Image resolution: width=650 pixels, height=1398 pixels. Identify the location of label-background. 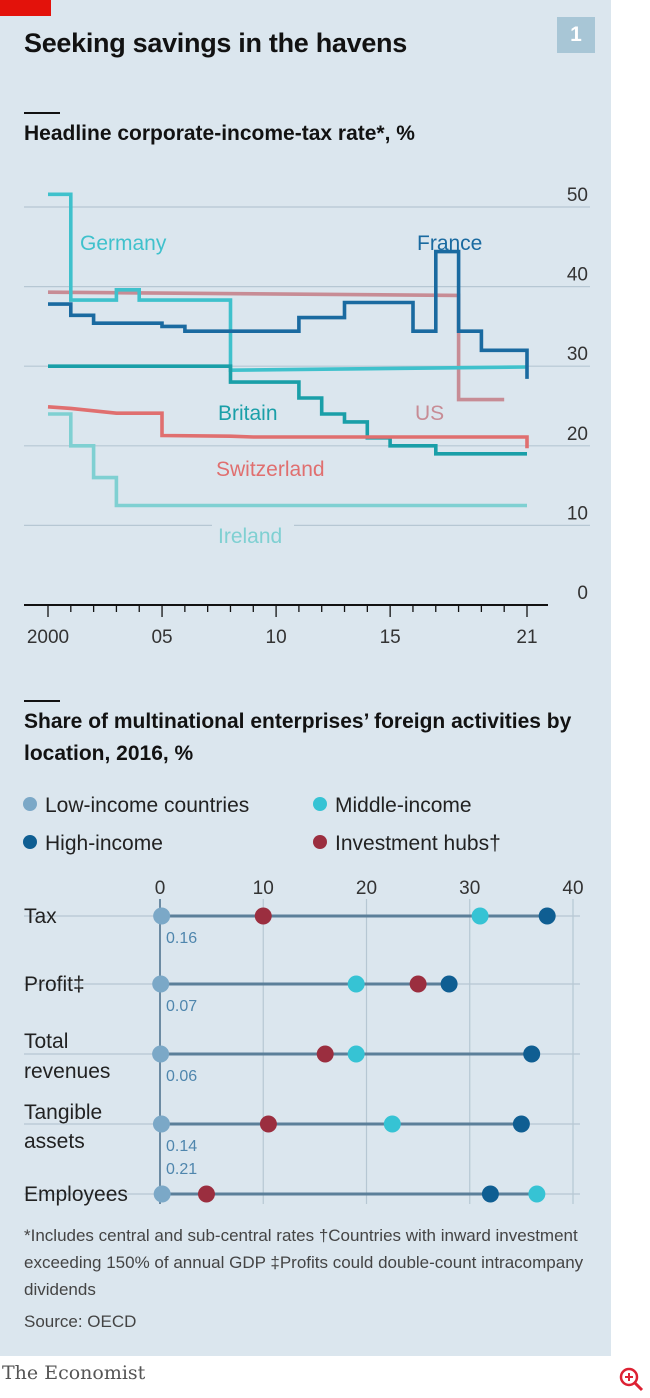
(253, 535).